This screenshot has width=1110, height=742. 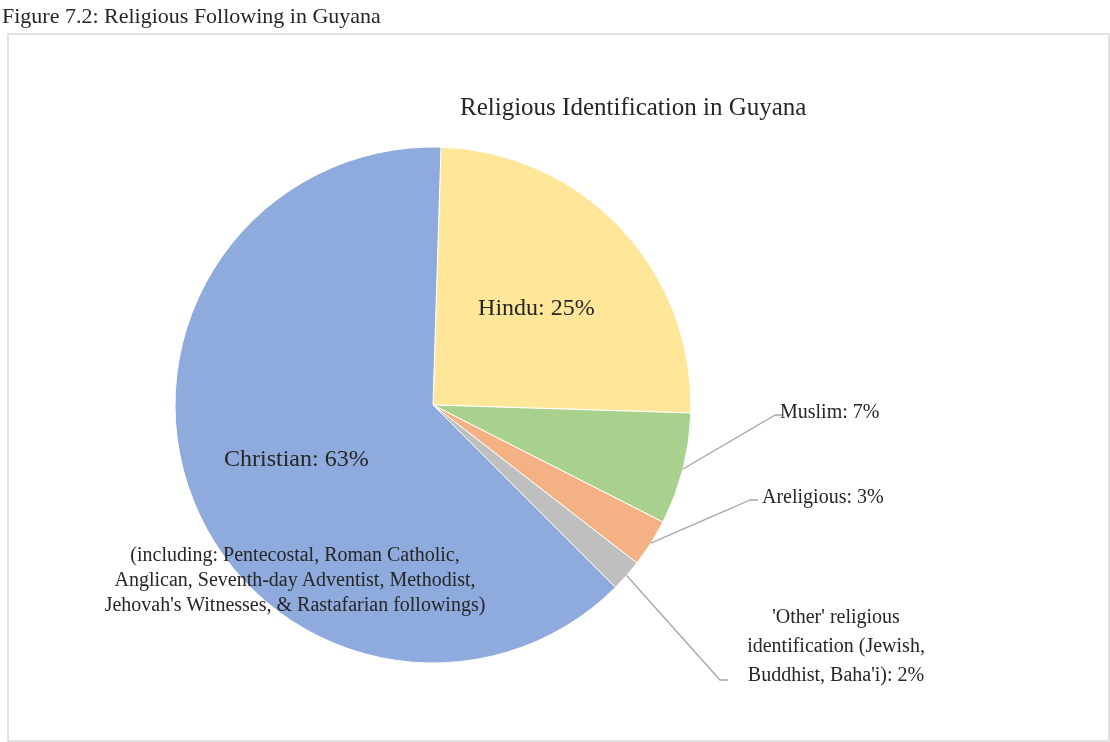 What do you see at coordinates (830, 411) in the screenshot?
I see `slice-label: Muslim: 7%` at bounding box center [830, 411].